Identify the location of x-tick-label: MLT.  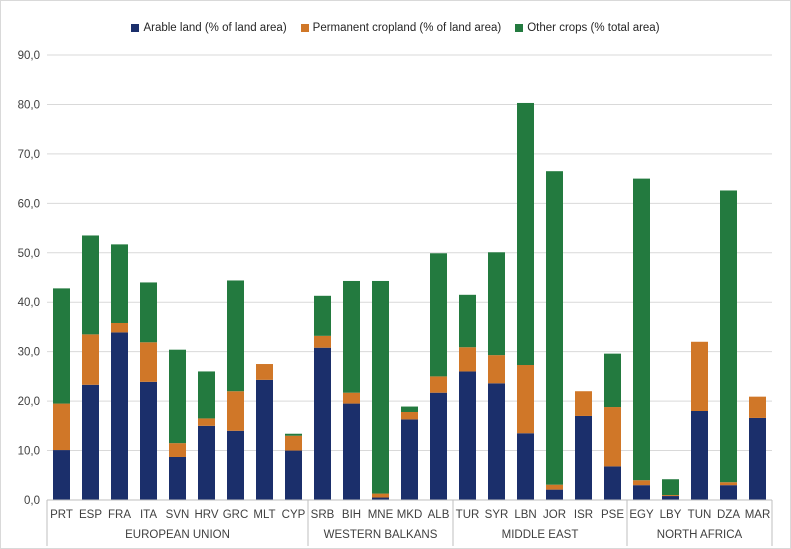
(264, 515).